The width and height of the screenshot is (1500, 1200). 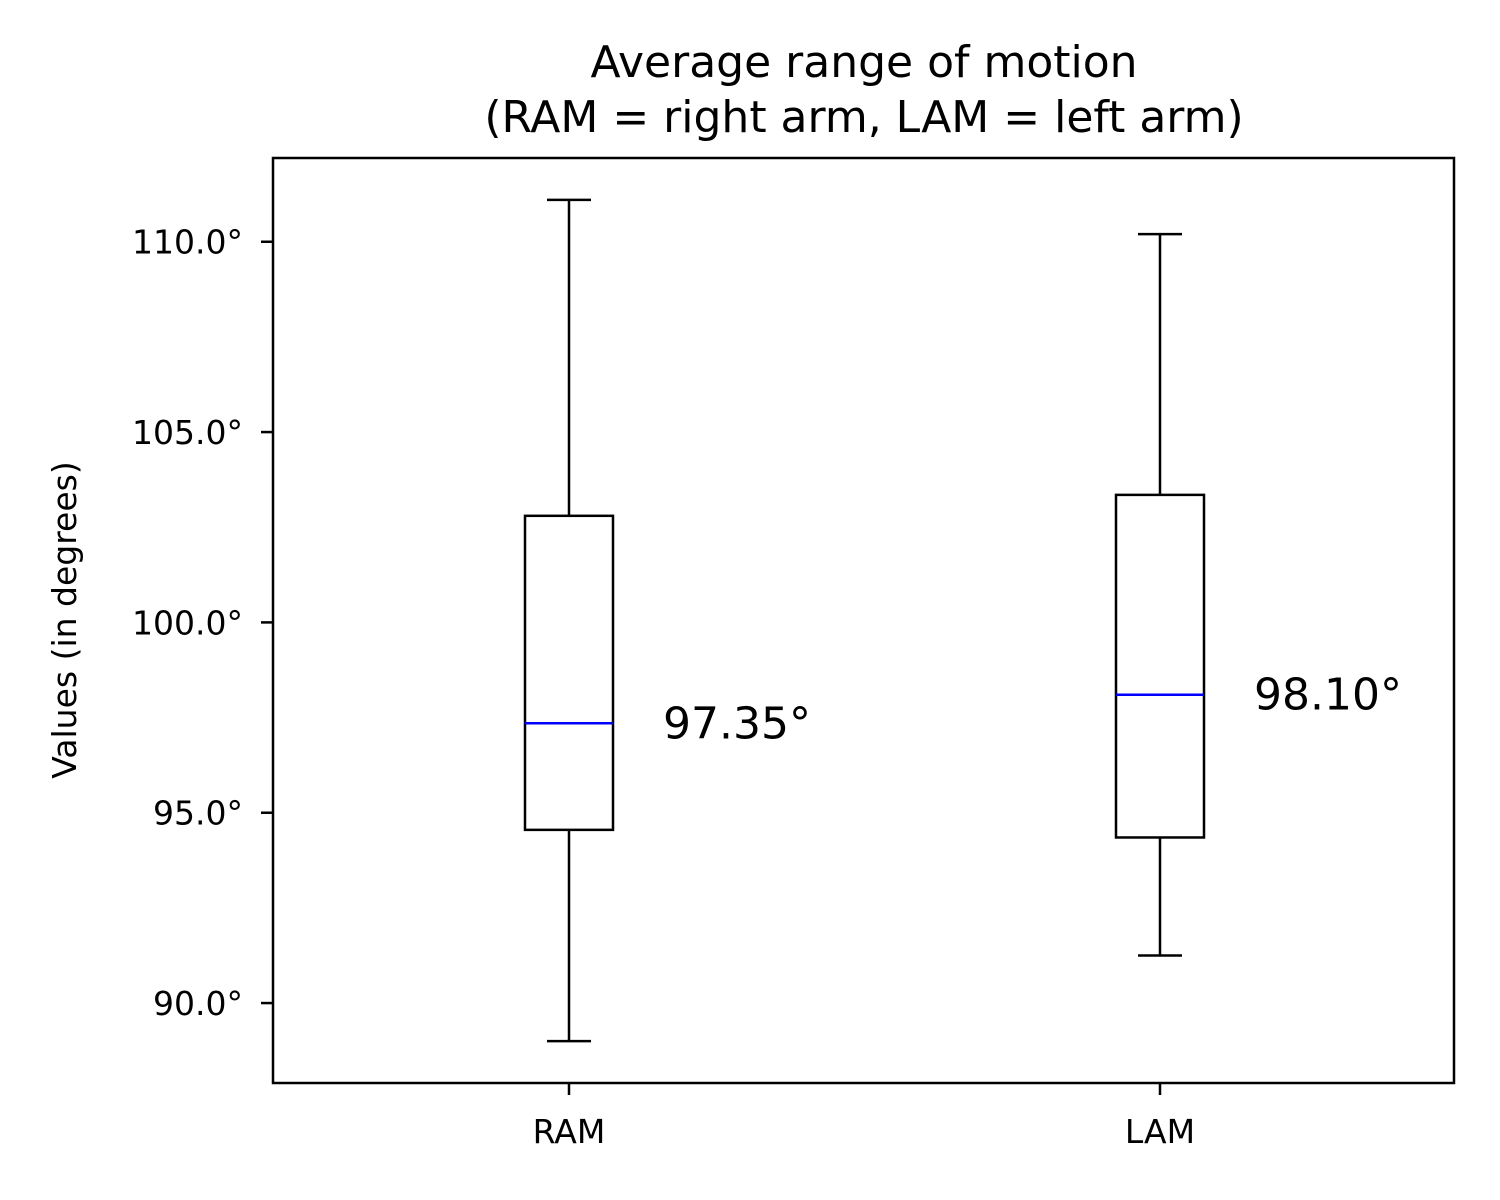 What do you see at coordinates (569, 673) in the screenshot?
I see `iqr-box-ram` at bounding box center [569, 673].